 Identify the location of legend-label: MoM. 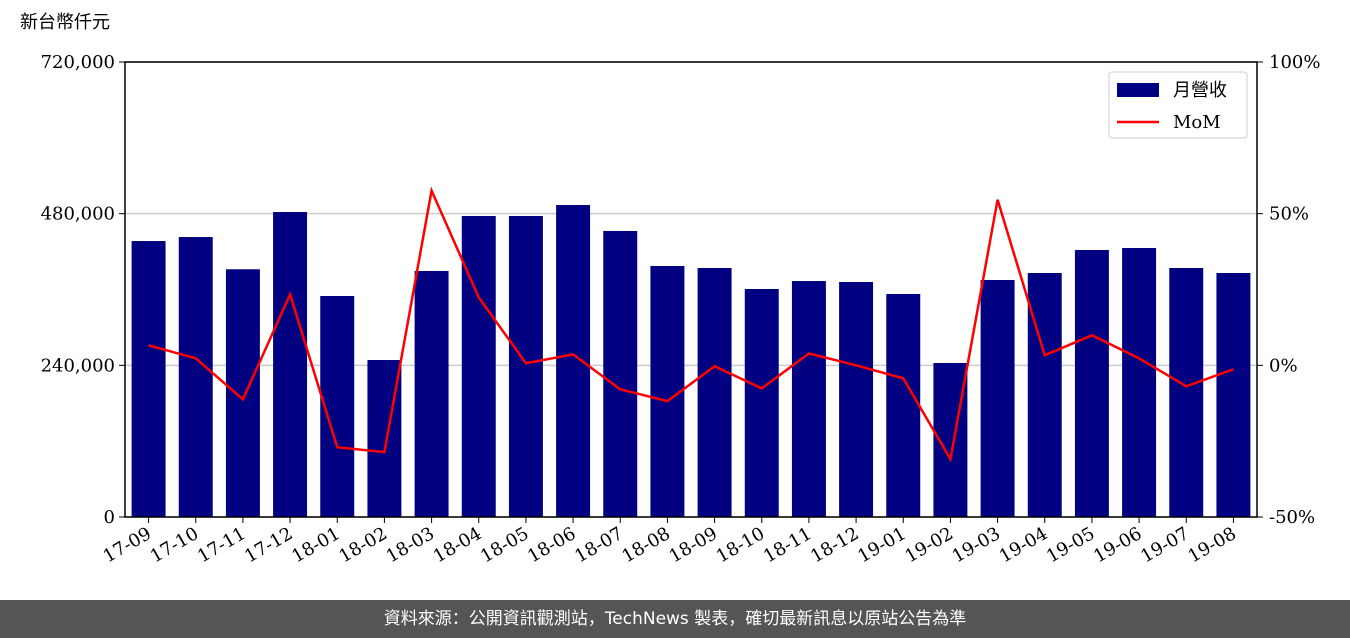
(1197, 122).